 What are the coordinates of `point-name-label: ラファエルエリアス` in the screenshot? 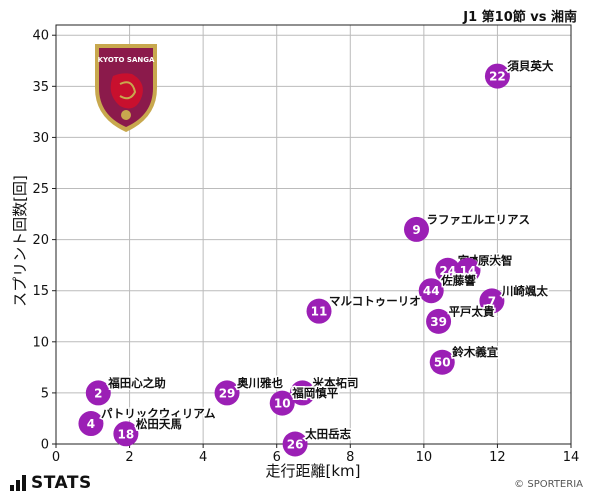 It's located at (479, 219).